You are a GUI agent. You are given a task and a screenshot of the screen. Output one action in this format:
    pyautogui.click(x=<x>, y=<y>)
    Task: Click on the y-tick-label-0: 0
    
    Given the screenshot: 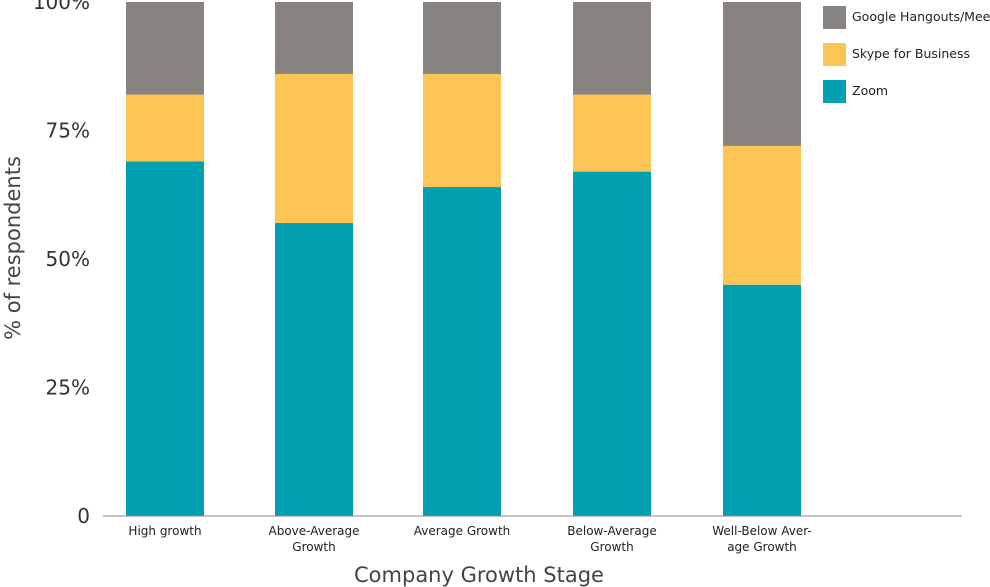 What is the action you would take?
    pyautogui.click(x=83, y=516)
    